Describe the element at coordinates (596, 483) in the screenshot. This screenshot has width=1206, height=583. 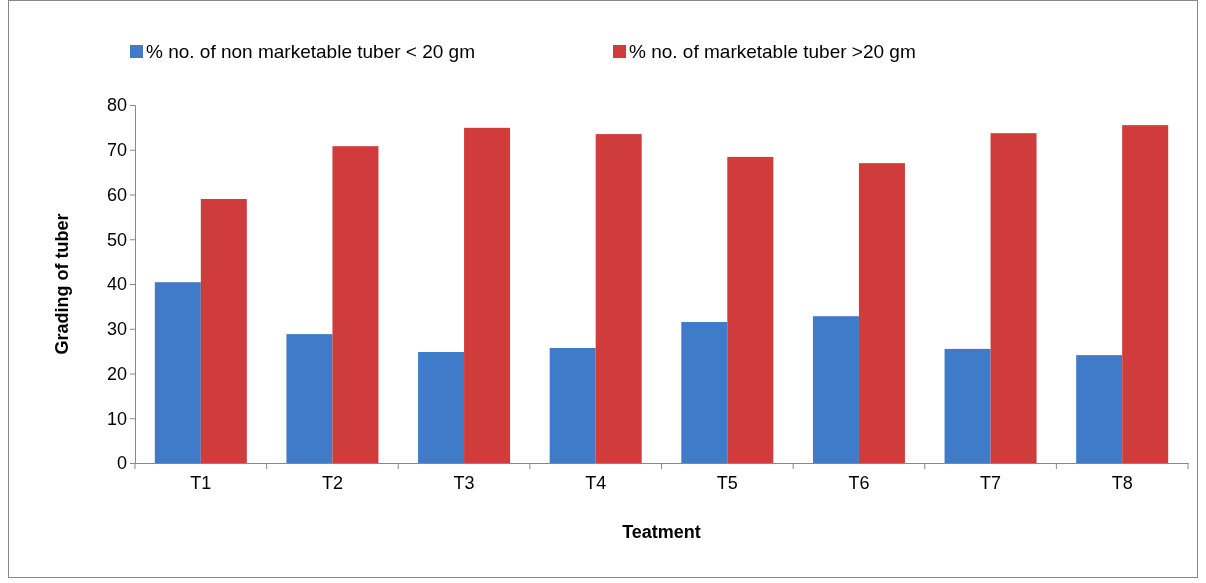
I see `x-tick-label: T4` at that location.